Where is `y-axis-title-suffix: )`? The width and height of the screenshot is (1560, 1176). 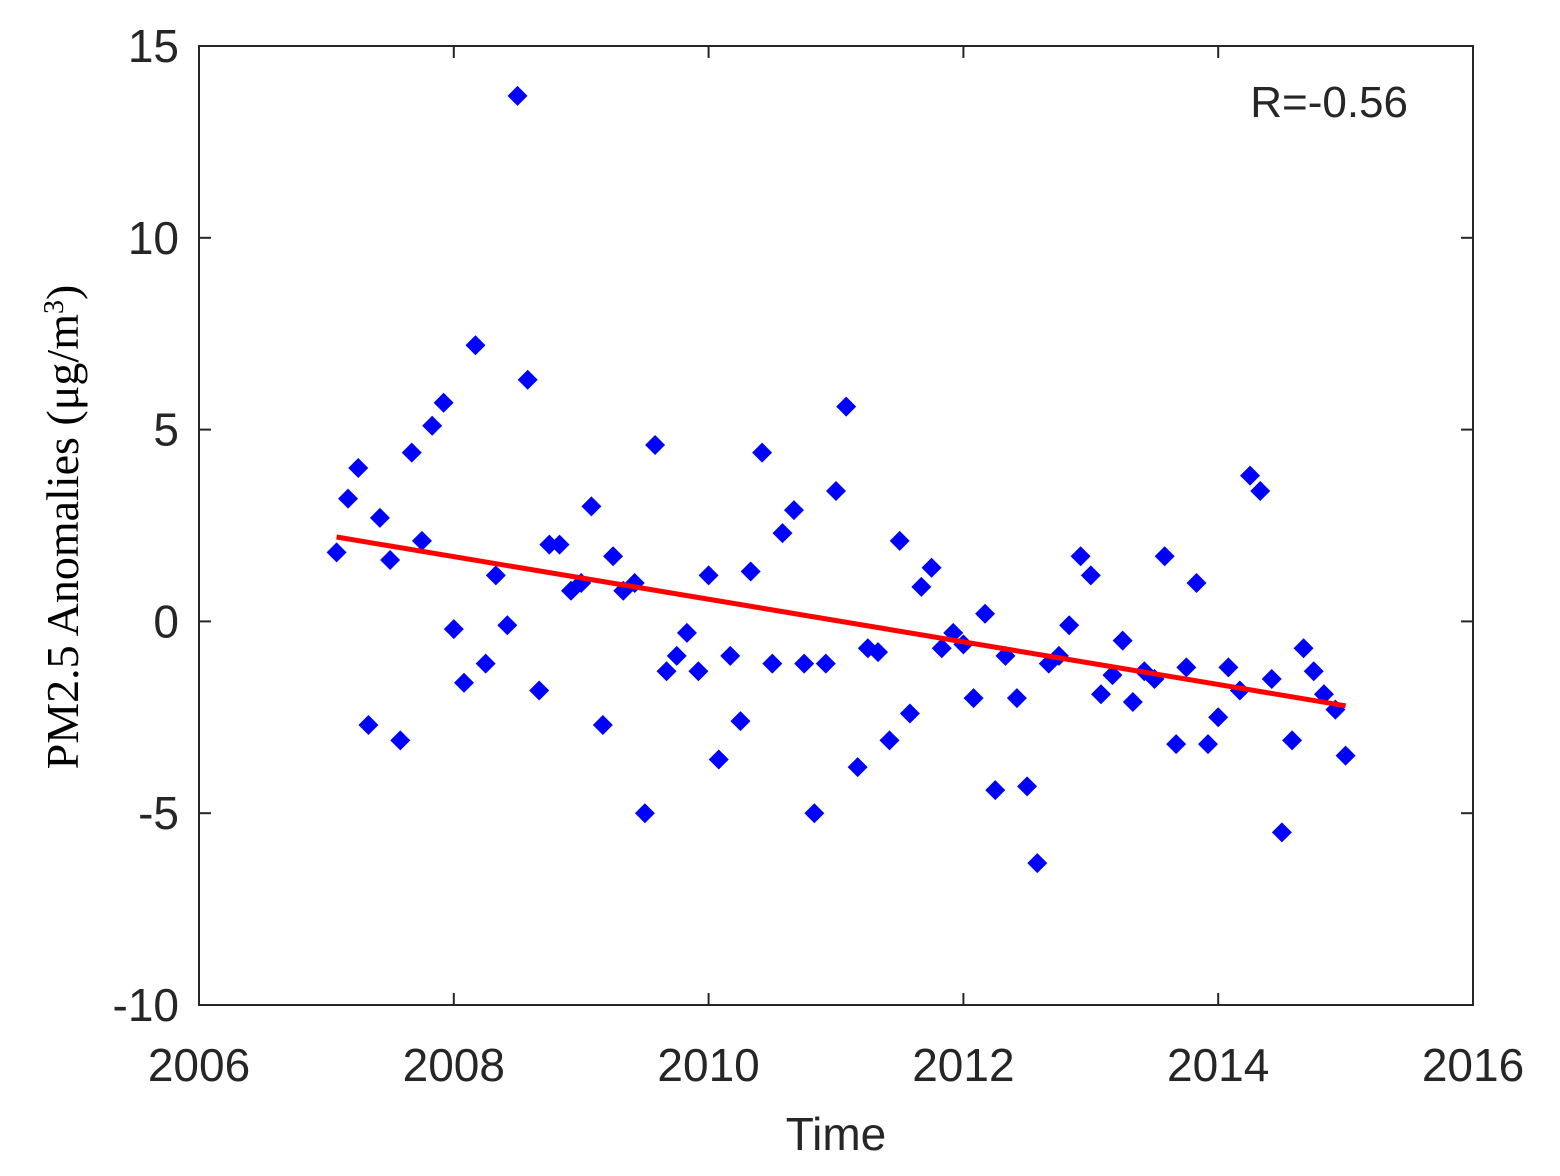
y-axis-title-suffix: ) is located at coordinates (62, 292).